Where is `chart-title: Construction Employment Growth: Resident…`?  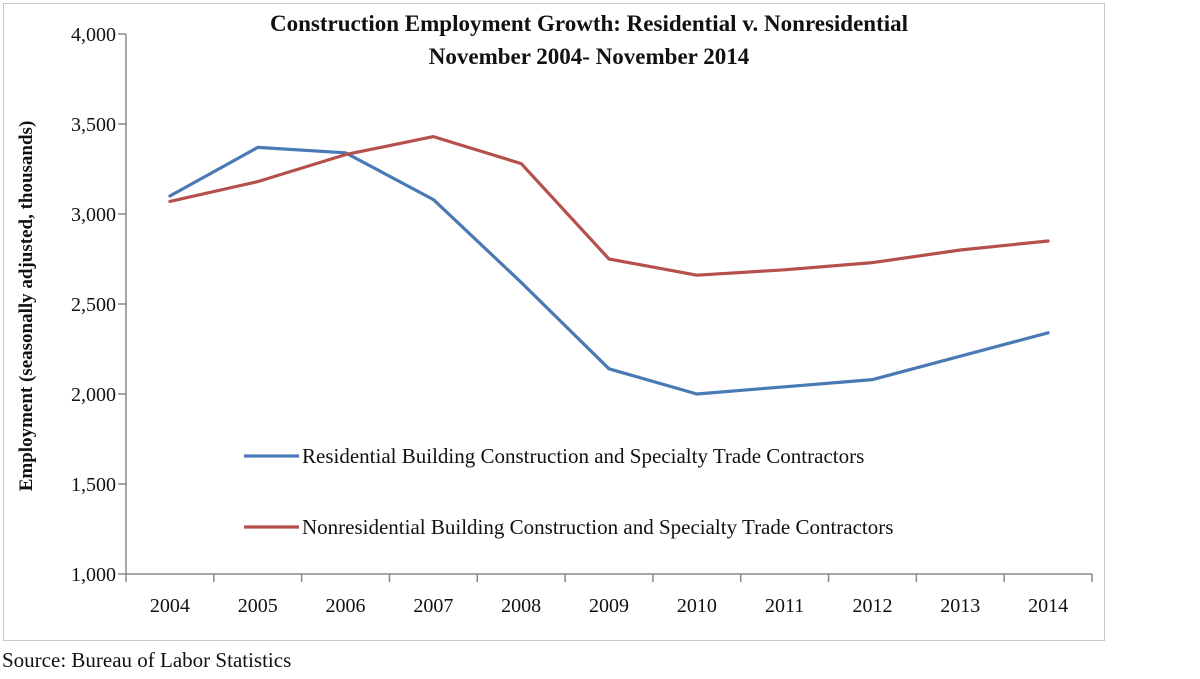 chart-title: Construction Employment Growth: Resident… is located at coordinates (589, 23).